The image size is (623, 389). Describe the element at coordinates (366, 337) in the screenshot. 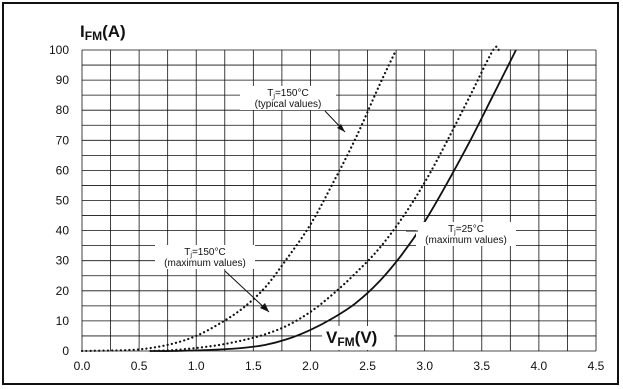

I see `x-axis-title-unit: (V)` at that location.